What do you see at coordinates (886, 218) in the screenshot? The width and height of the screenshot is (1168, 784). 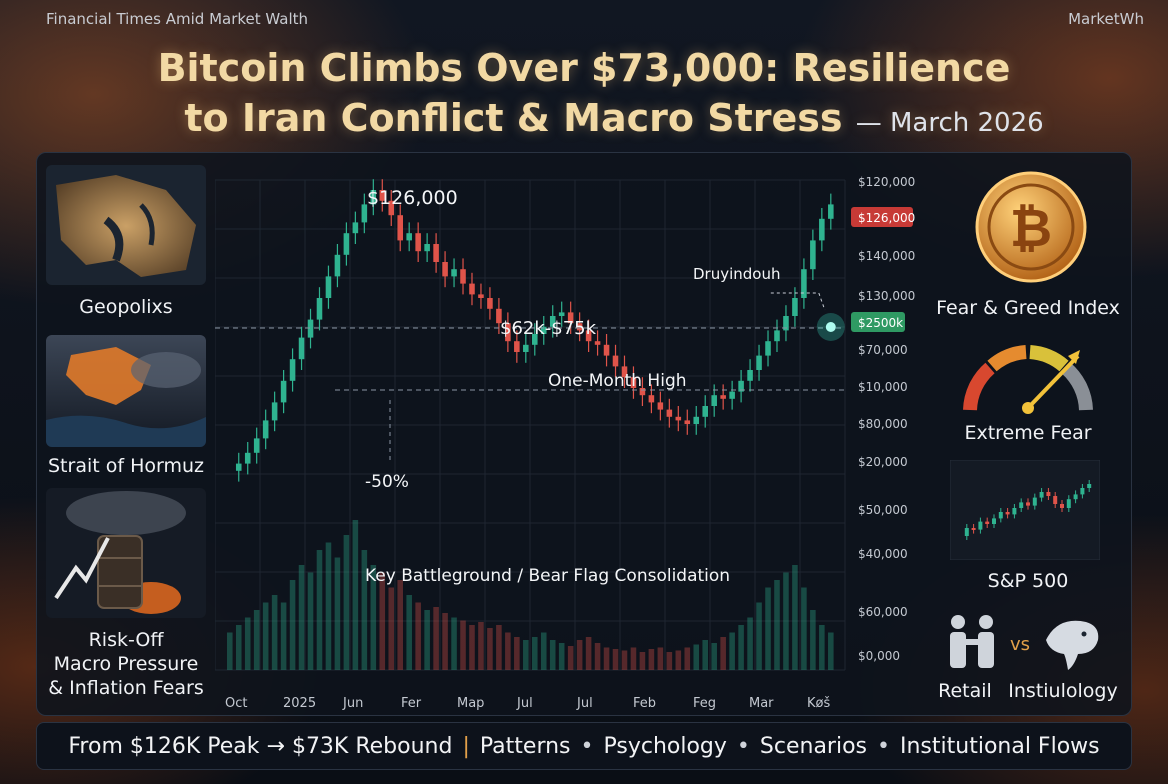 I see `y-tick-label: $126,000` at bounding box center [886, 218].